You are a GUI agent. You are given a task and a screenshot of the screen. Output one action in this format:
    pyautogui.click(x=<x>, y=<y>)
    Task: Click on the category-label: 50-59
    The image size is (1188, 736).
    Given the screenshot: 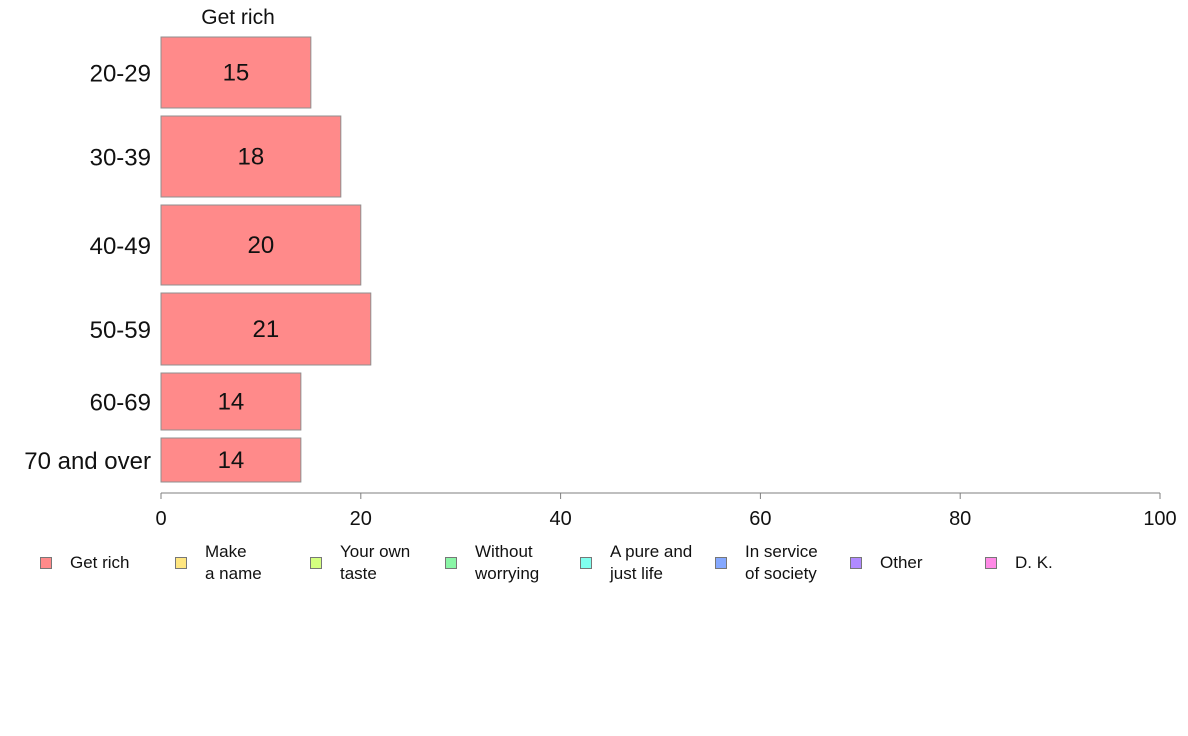 What is the action you would take?
    pyautogui.click(x=120, y=330)
    